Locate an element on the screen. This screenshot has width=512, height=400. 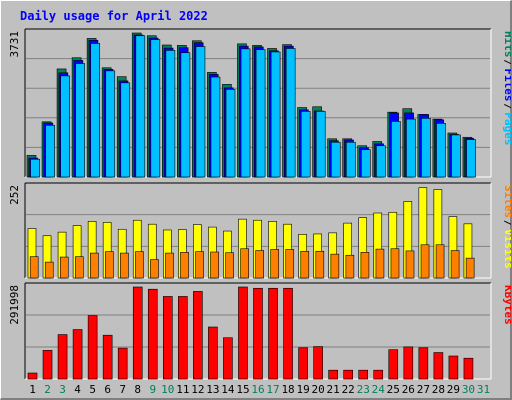
x-tick-day-21: 21 is located at coordinates (333, 389).